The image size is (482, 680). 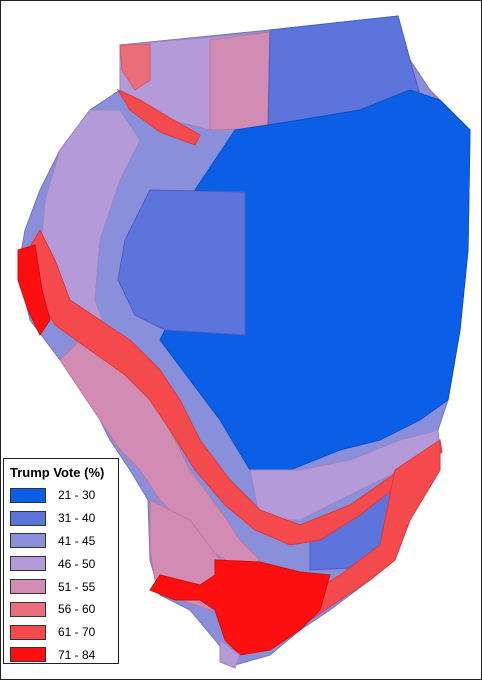 I want to click on legend-item: 71 - 84, so click(x=61, y=655).